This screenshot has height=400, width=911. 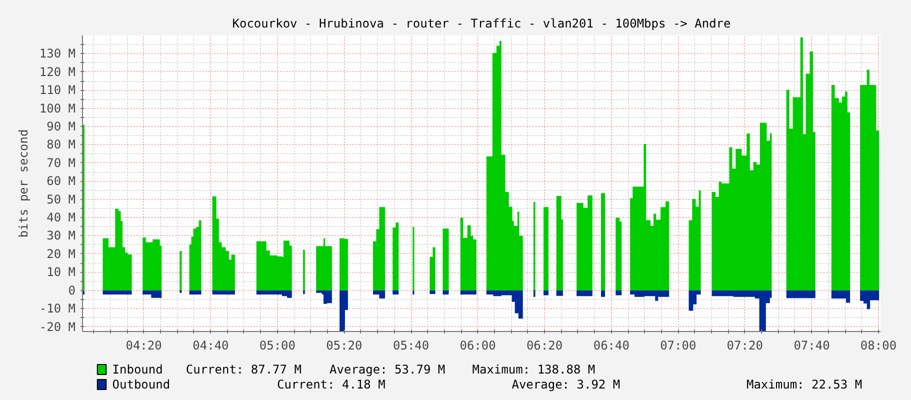 I want to click on y-tick-label: 60 M, so click(x=61, y=181).